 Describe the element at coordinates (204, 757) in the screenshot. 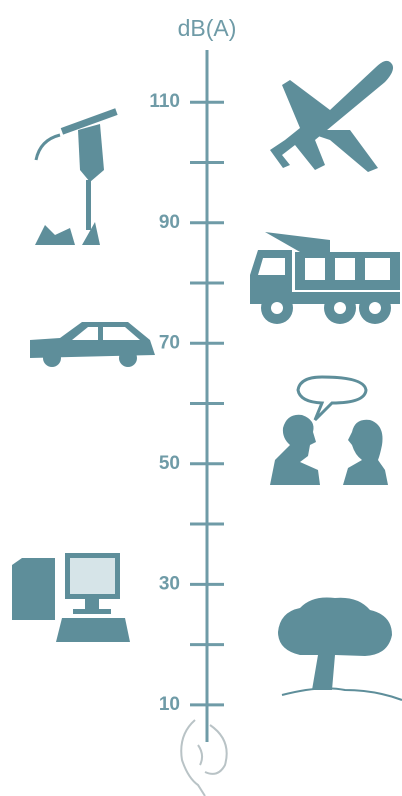

I see `ear-icon` at that location.